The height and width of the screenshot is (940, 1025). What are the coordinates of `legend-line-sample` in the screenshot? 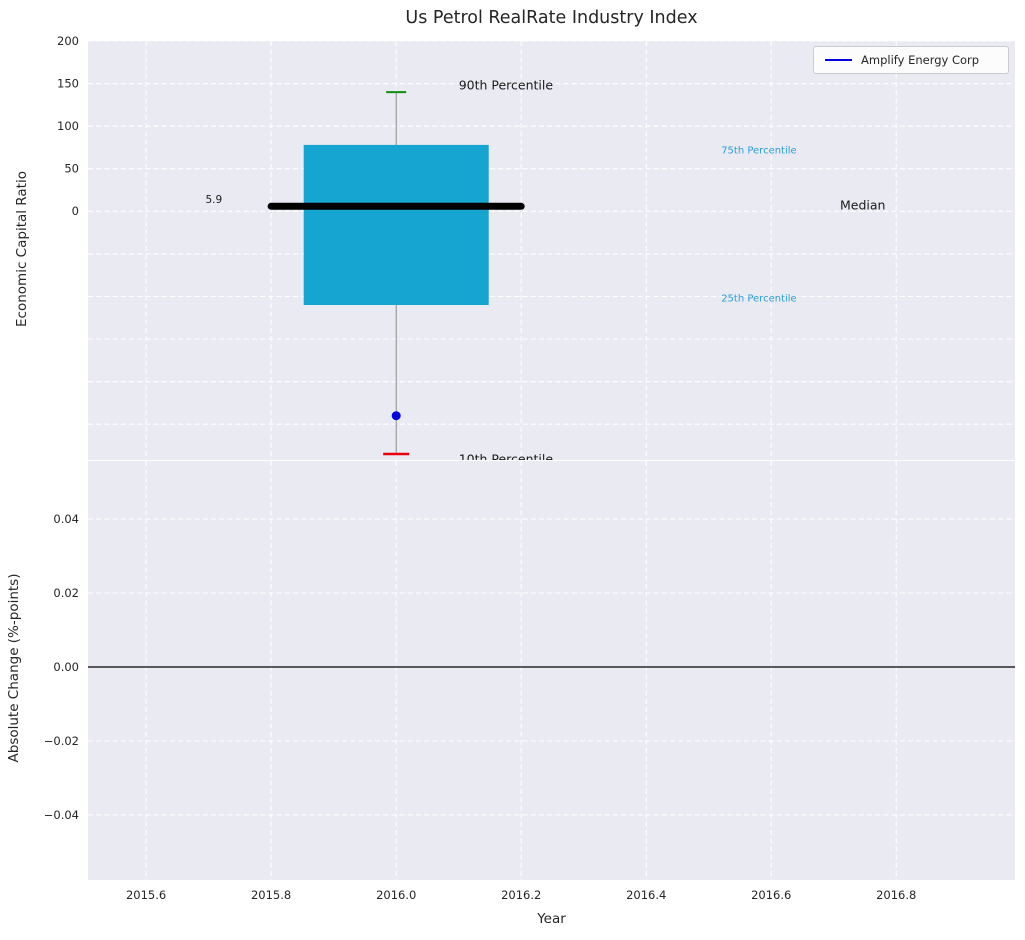 It's located at (838, 60).